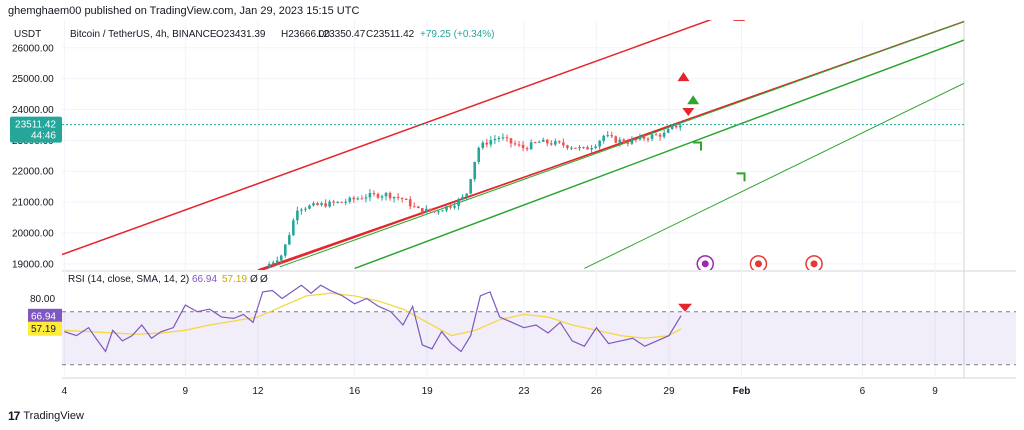 The width and height of the screenshot is (1024, 430). What do you see at coordinates (241, 34) in the screenshot?
I see `ohlc-open: O23431.39` at bounding box center [241, 34].